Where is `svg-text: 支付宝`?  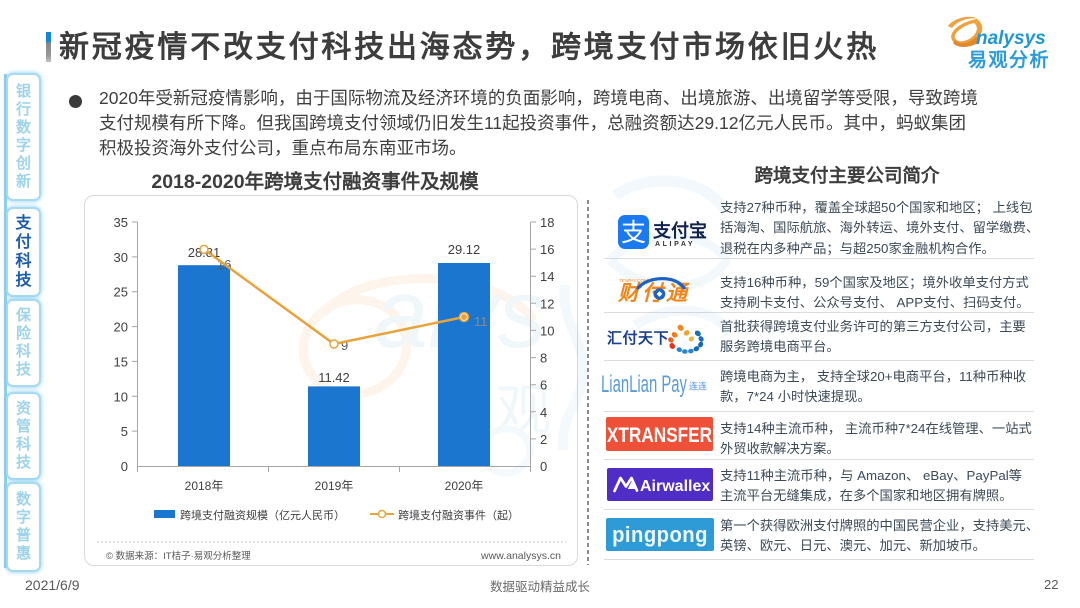
svg-text: 支付宝 is located at coordinates (679, 230).